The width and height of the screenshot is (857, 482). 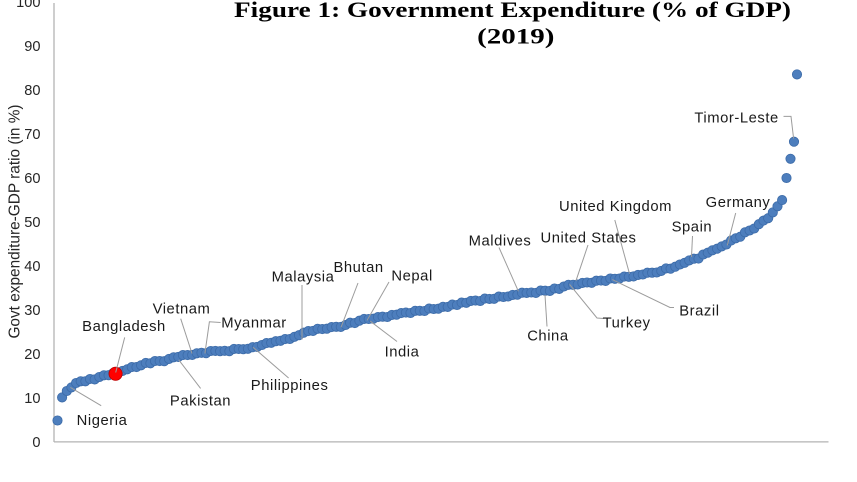 What do you see at coordinates (32, 267) in the screenshot?
I see `svg-text: 40` at bounding box center [32, 267].